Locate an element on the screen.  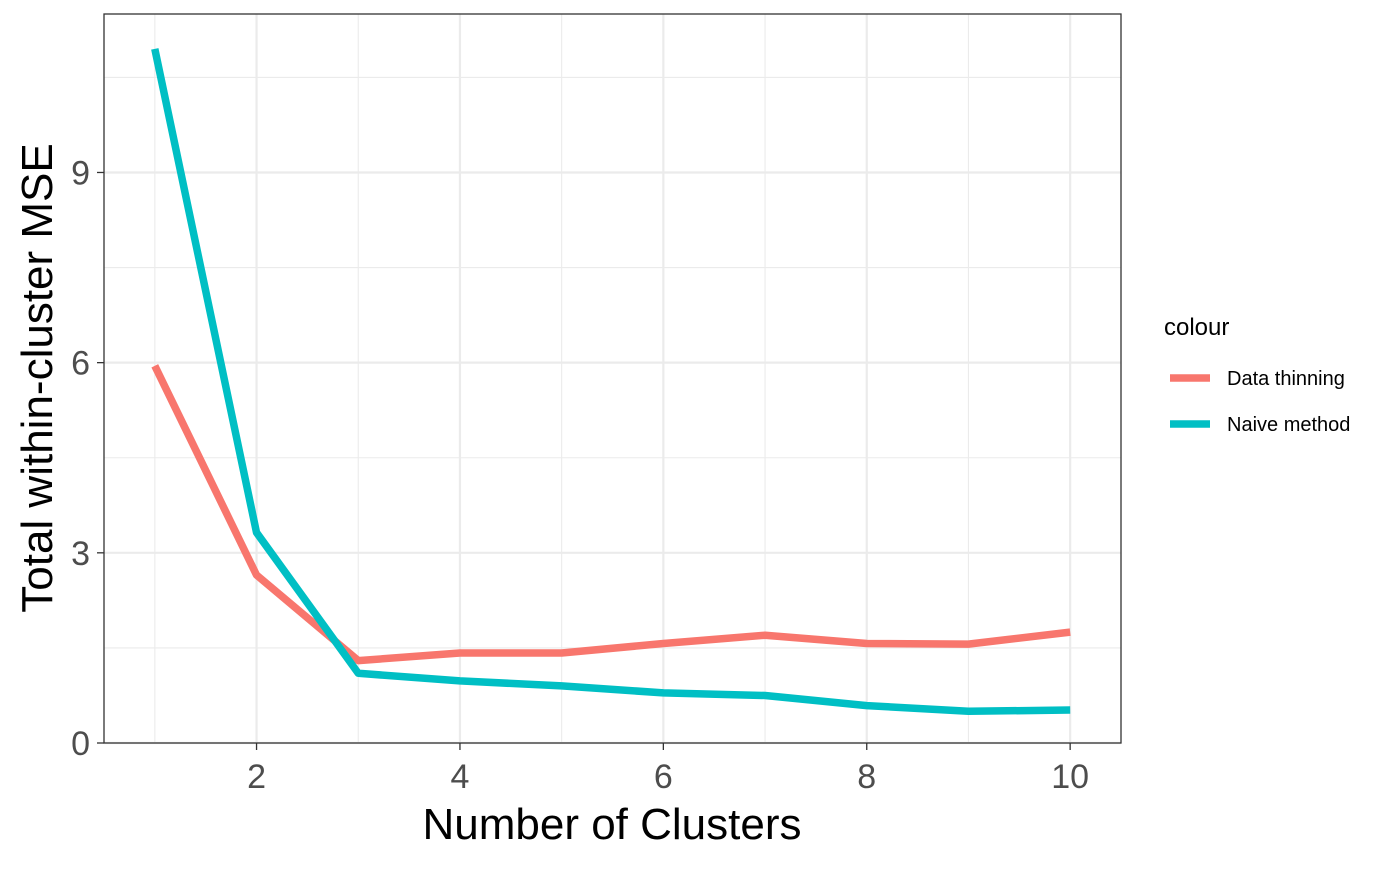
x-tick-label: 2 is located at coordinates (256, 777).